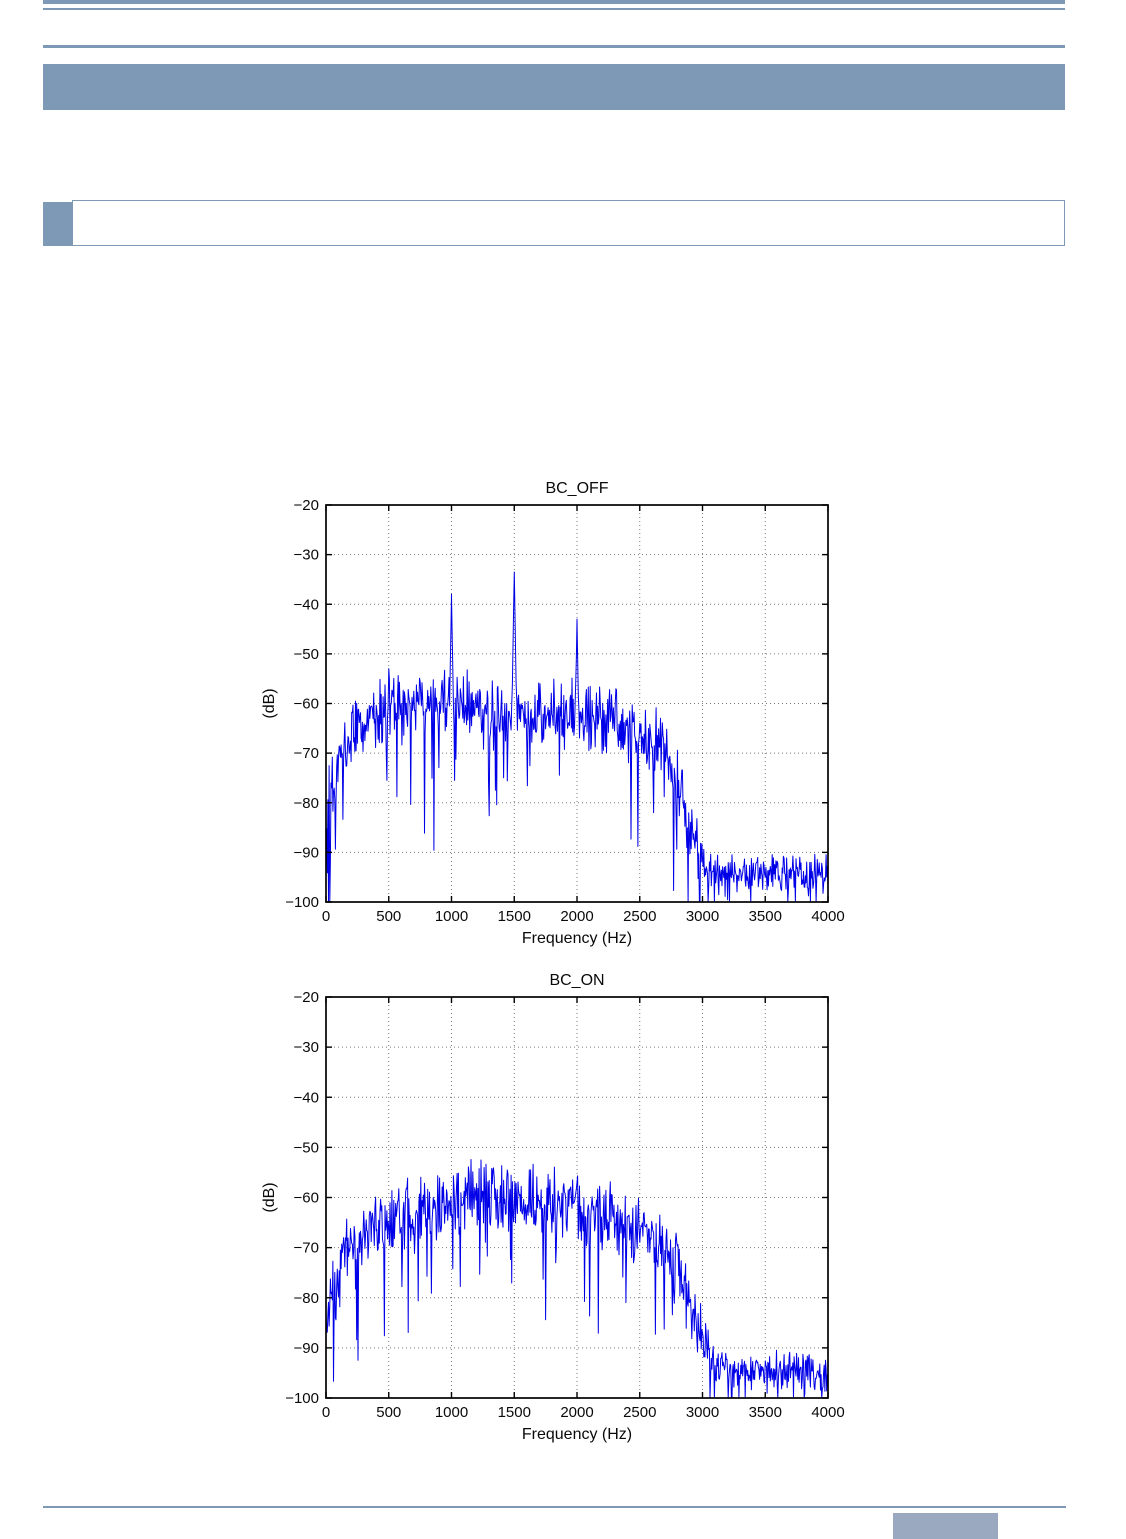 The width and height of the screenshot is (1126, 1539). I want to click on title-banner, so click(554, 87).